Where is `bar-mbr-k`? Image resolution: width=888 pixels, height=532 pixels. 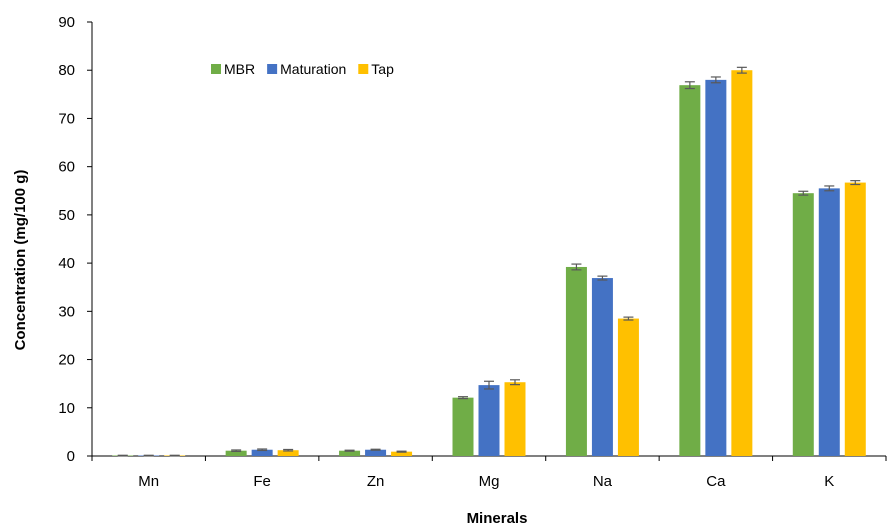 bar-mbr-k is located at coordinates (803, 324).